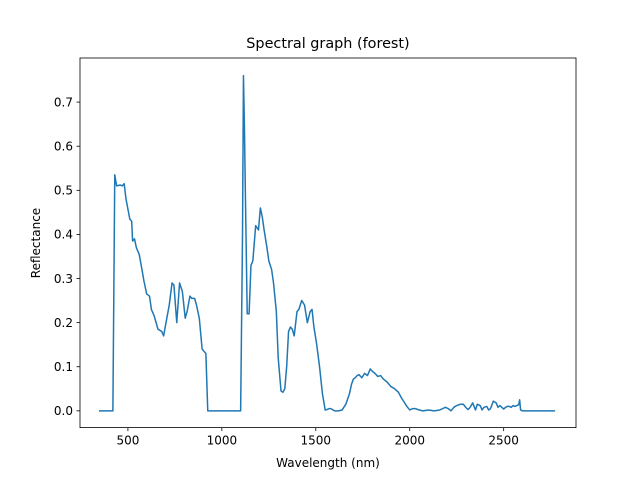  What do you see at coordinates (328, 463) in the screenshot?
I see `x-axis-label: Wavelength (nm)` at bounding box center [328, 463].